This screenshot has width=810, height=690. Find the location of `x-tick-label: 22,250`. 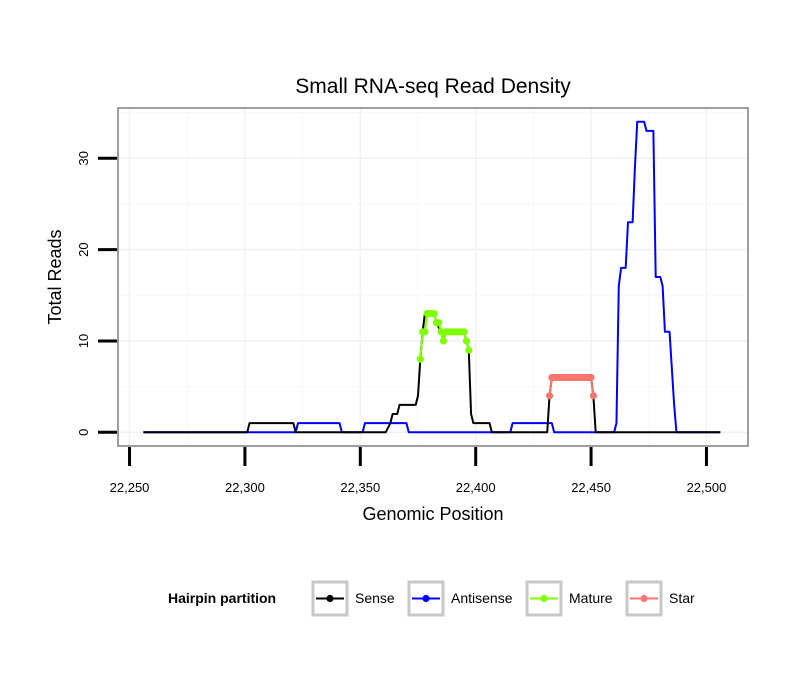

x-tick-label: 22,250 is located at coordinates (130, 487).